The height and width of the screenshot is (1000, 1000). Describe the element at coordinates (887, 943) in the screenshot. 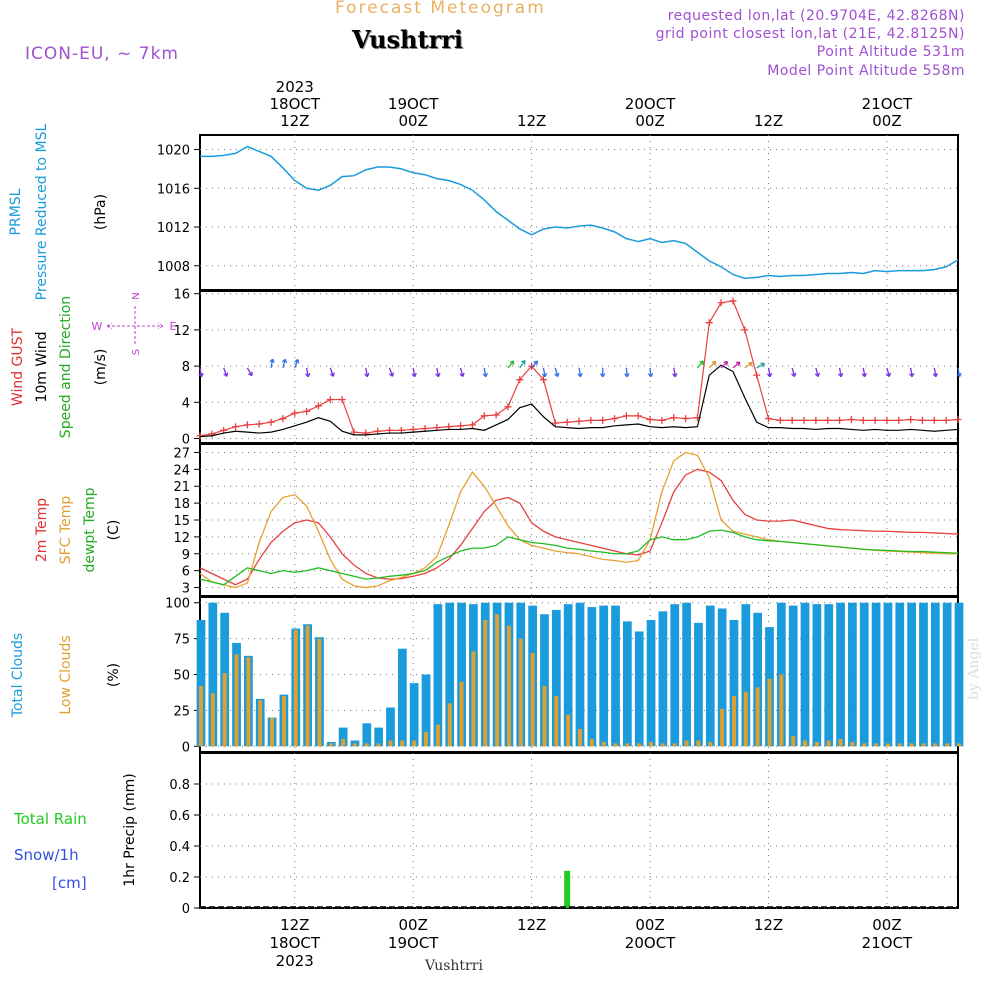

I see `bottom-time-label: 21OCT` at that location.